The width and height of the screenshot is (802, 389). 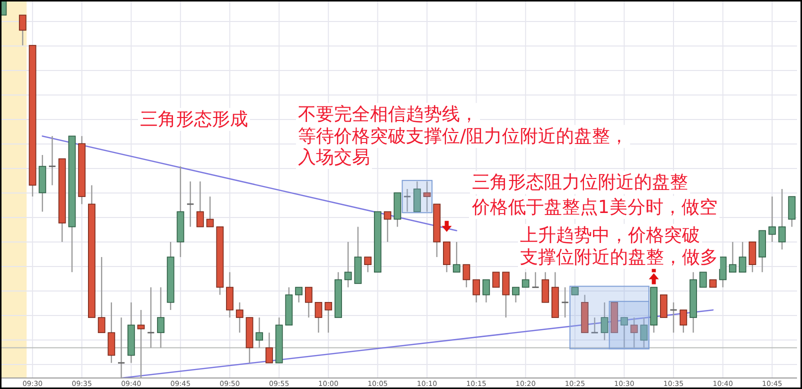 I want to click on annotation: 等待价格突破支撑位/阻力位附近的盘整，, so click(x=463, y=136).